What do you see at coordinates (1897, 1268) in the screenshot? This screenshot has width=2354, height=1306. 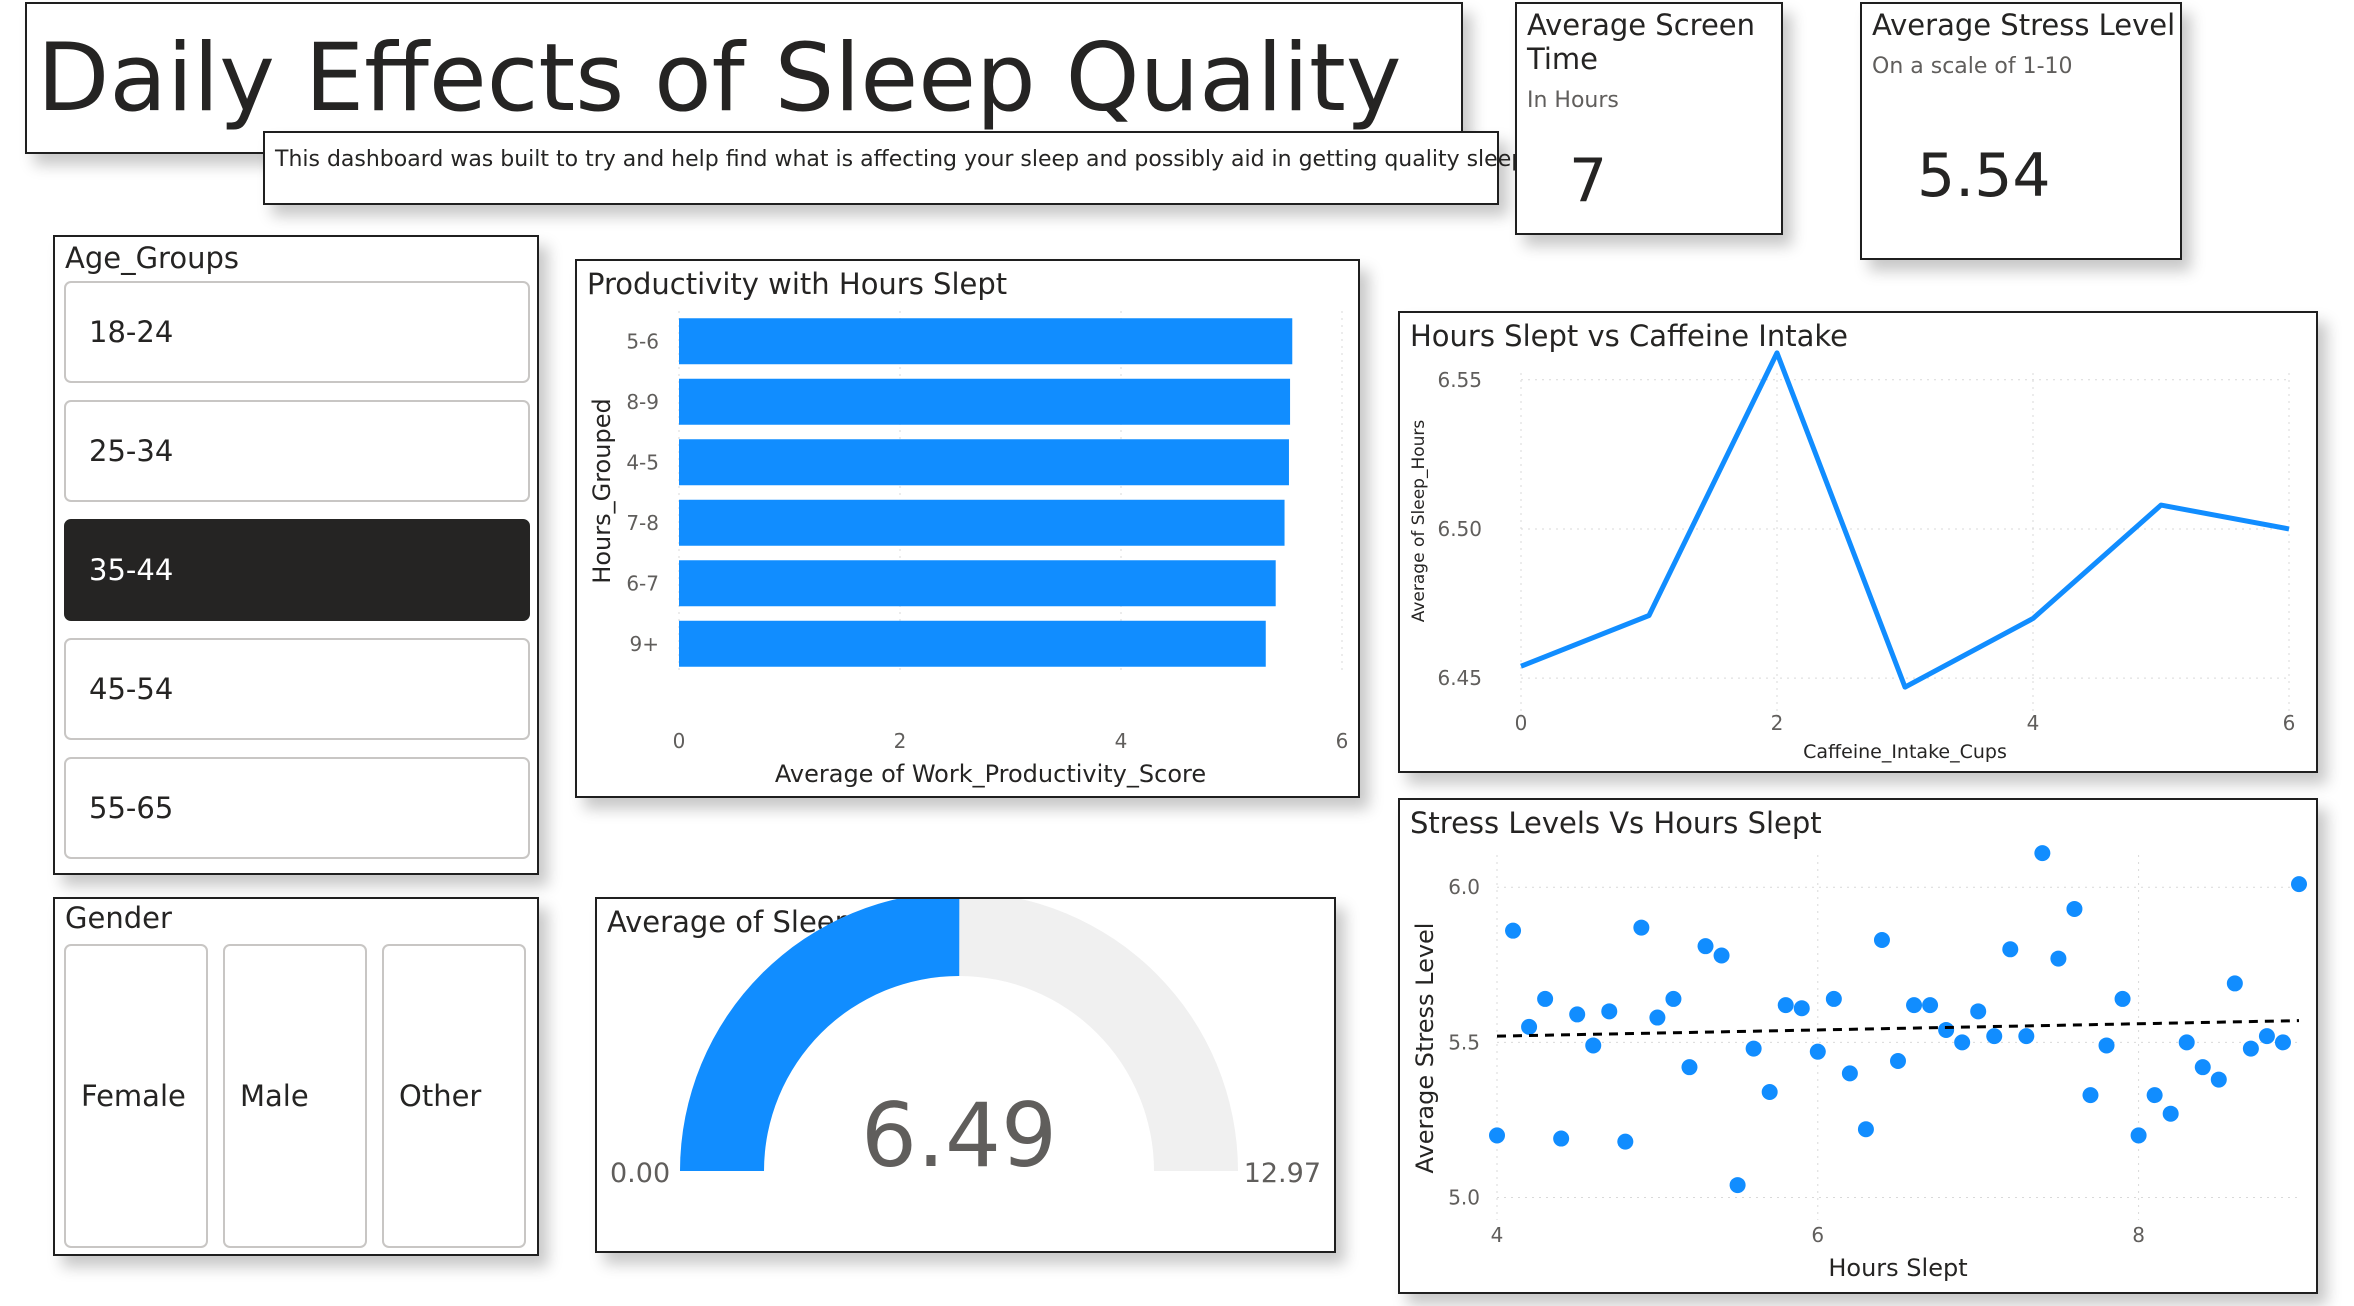 I see `x-axis-title: Hours Slept` at bounding box center [1897, 1268].